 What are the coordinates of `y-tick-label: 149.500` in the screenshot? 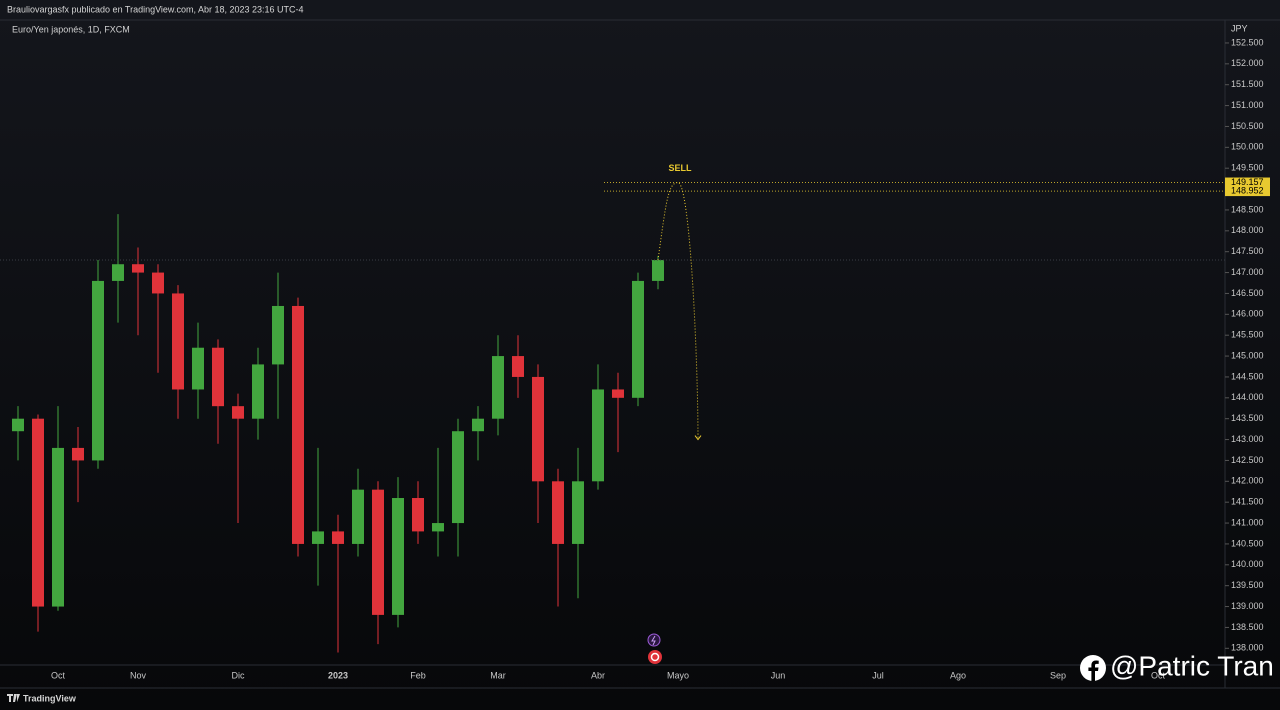 It's located at (1247, 168).